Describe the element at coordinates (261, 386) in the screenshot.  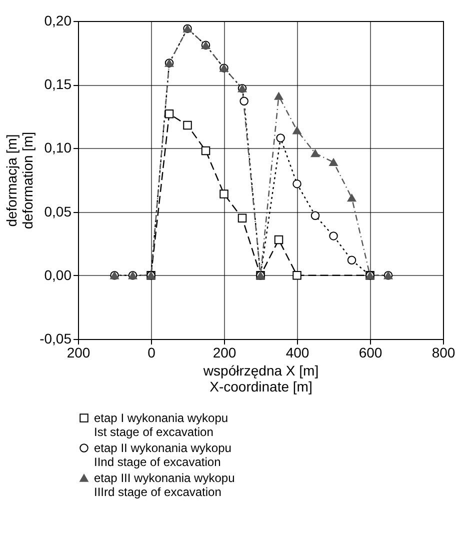
I see `text: X-coordinate [m]` at that location.